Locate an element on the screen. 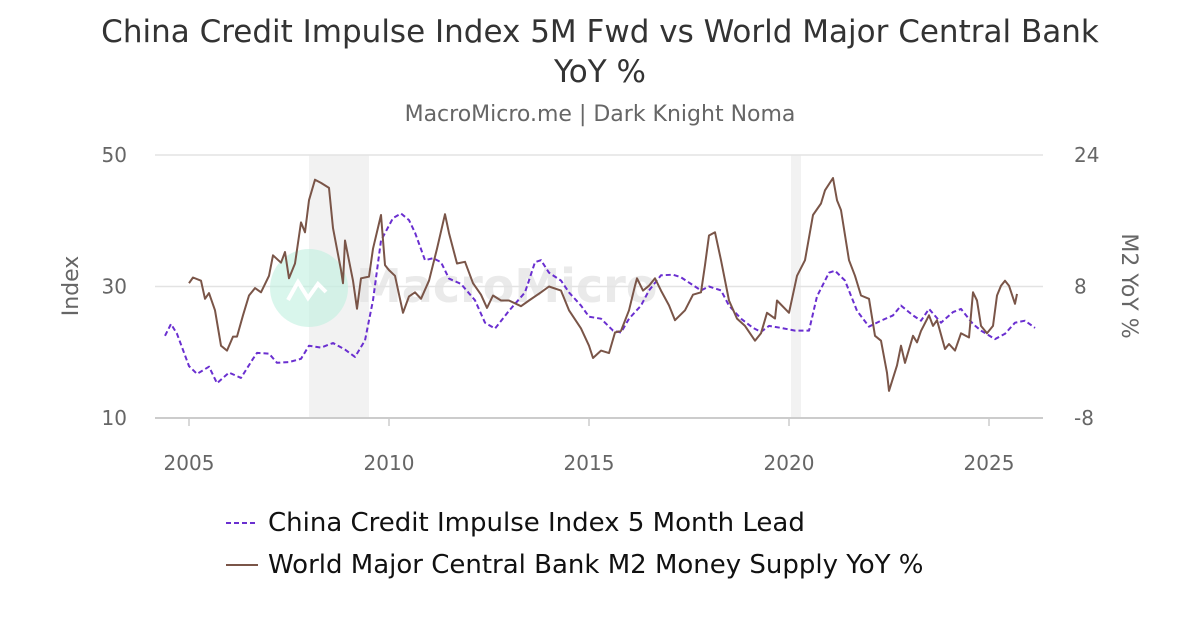 This screenshot has height=630, width=1200. x-tick-label: 2015 is located at coordinates (589, 463).